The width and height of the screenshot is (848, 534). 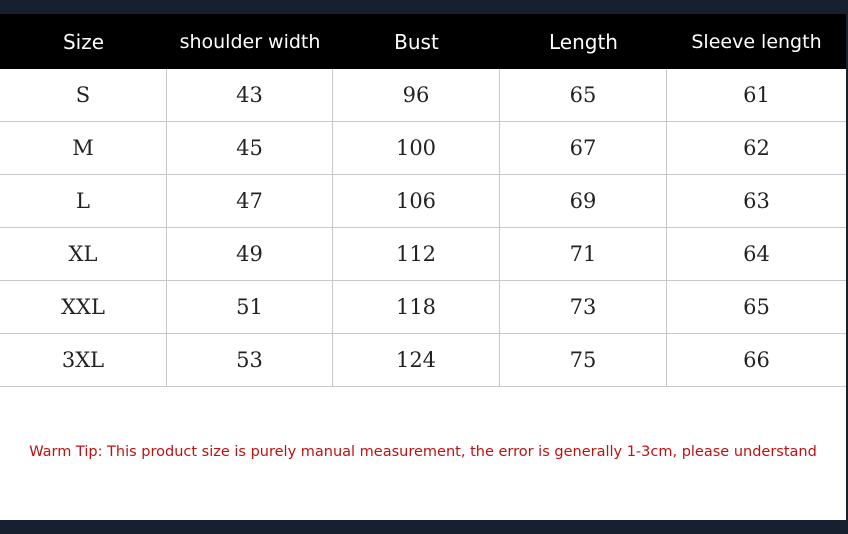 What do you see at coordinates (583, 41) in the screenshot?
I see `header-cell: Length` at bounding box center [583, 41].